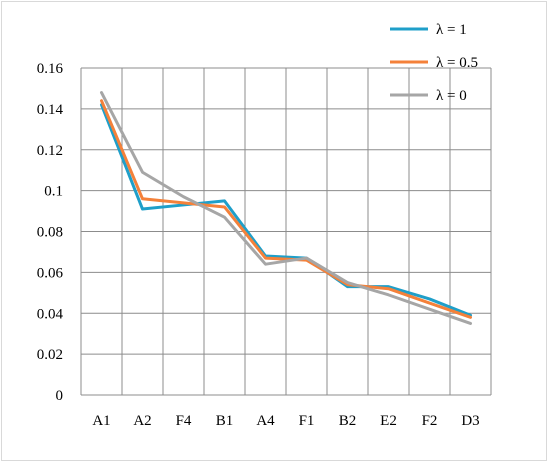 The height and width of the screenshot is (464, 550). What do you see at coordinates (60, 396) in the screenshot?
I see `y-tick-label: 0` at bounding box center [60, 396].